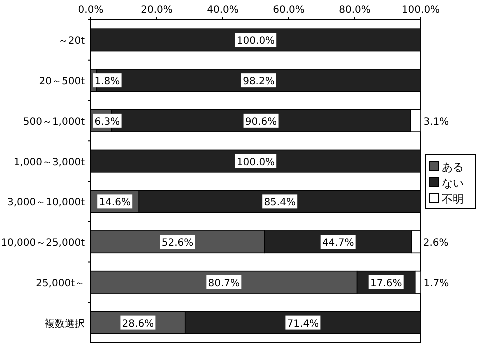 The height and width of the screenshot is (346, 480). I want to click on legend-label: 不明, so click(453, 199).